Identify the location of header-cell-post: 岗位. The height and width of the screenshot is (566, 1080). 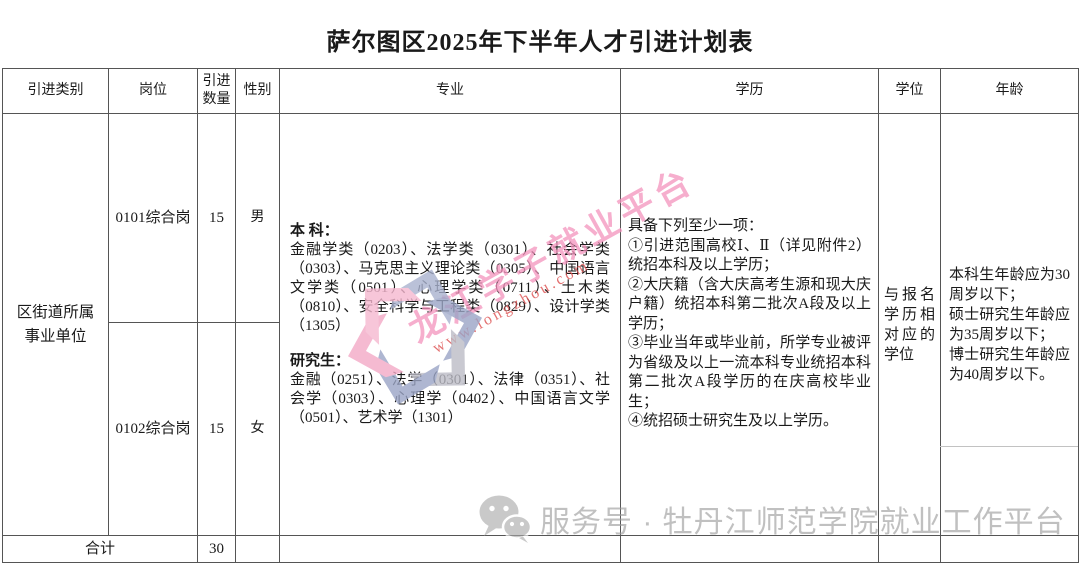
(153, 91).